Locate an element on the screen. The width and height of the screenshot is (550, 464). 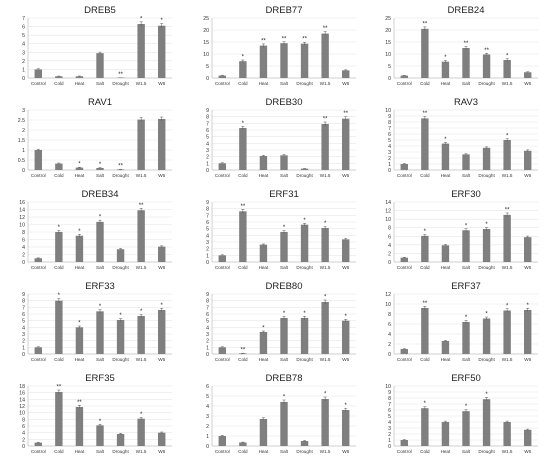
chart-title: ERF50 is located at coordinates (466, 378).